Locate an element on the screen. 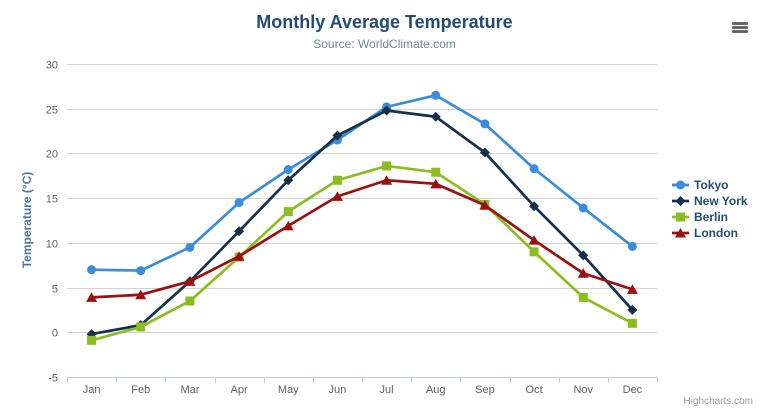 This screenshot has height=416, width=769. y-axis-tick-label: 30 is located at coordinates (52, 66).